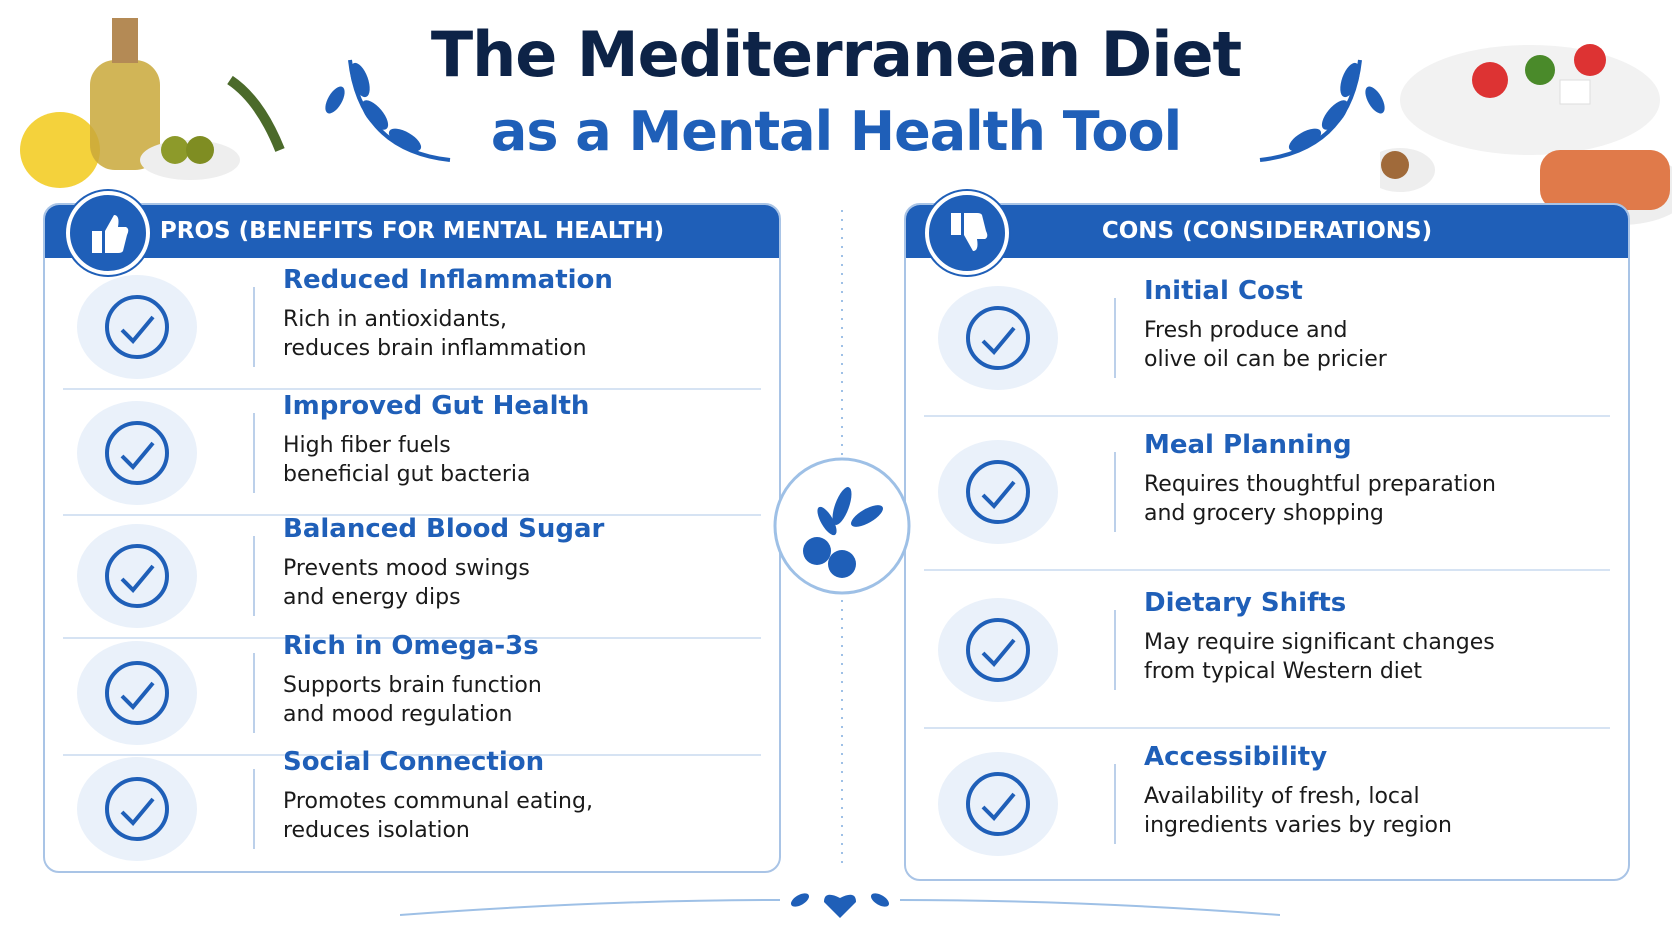 This screenshot has height=941, width=1672. Describe the element at coordinates (1267, 231) in the screenshot. I see `cons-heading: CONS (CONSIDERATIONS)` at that location.